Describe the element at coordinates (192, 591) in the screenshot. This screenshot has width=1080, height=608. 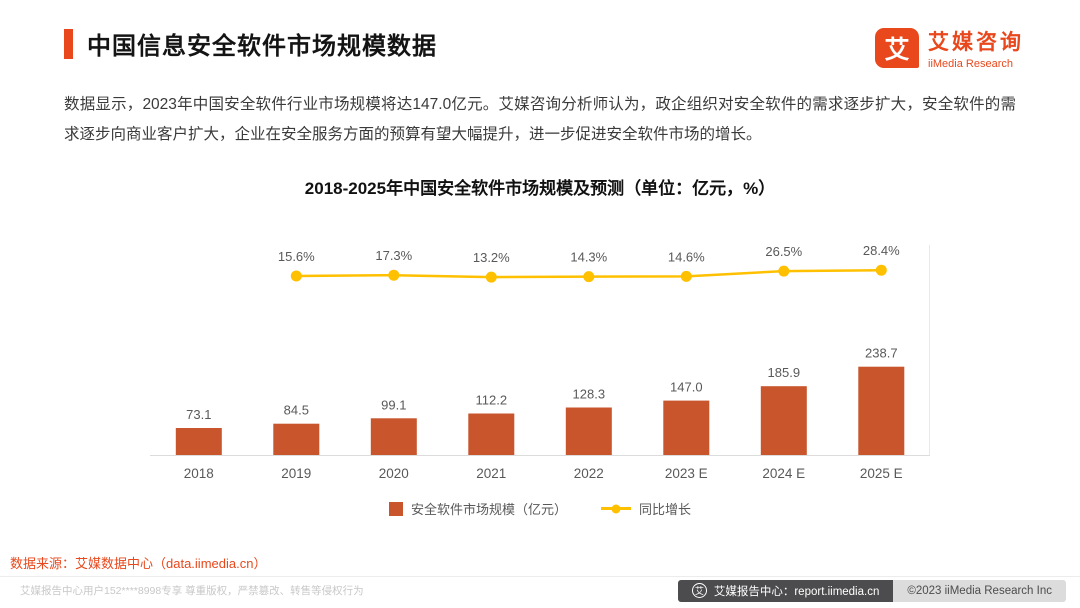
I see `footer-user-note: 艾媒报告中心用户152****8998专享 尊重版权，严禁篡改、转售等侵权行为` at that location.